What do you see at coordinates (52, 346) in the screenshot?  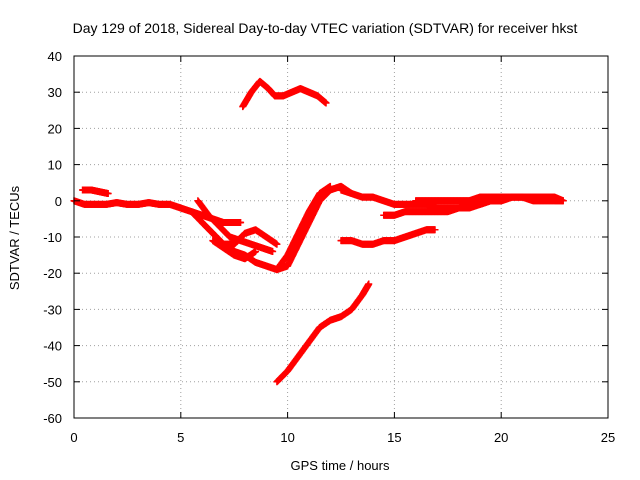 I see `y-tick-label: -40` at bounding box center [52, 346].